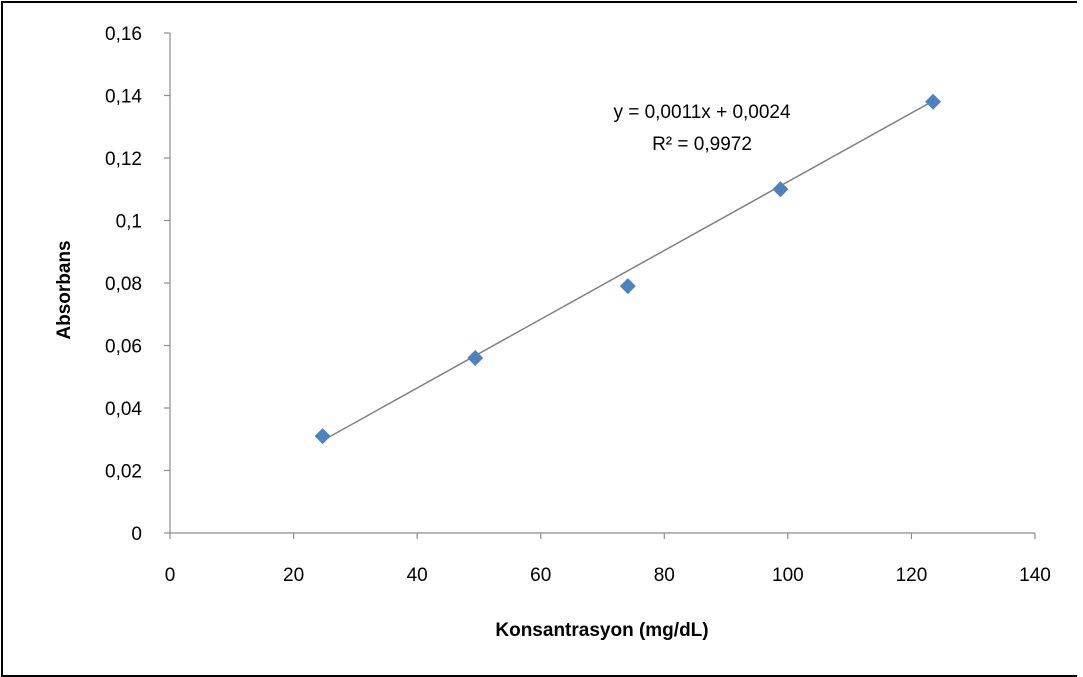 This screenshot has width=1083, height=677. Describe the element at coordinates (601, 630) in the screenshot. I see `x-axis-title: Konsantrasyon (mg/dL)` at that location.